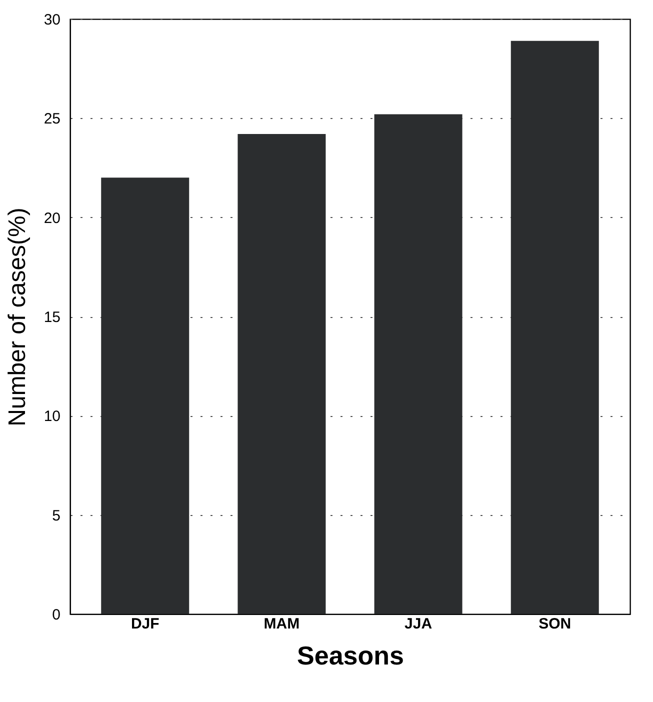  Describe the element at coordinates (17, 317) in the screenshot. I see `y-axis-title: Number of cases(%)` at that location.